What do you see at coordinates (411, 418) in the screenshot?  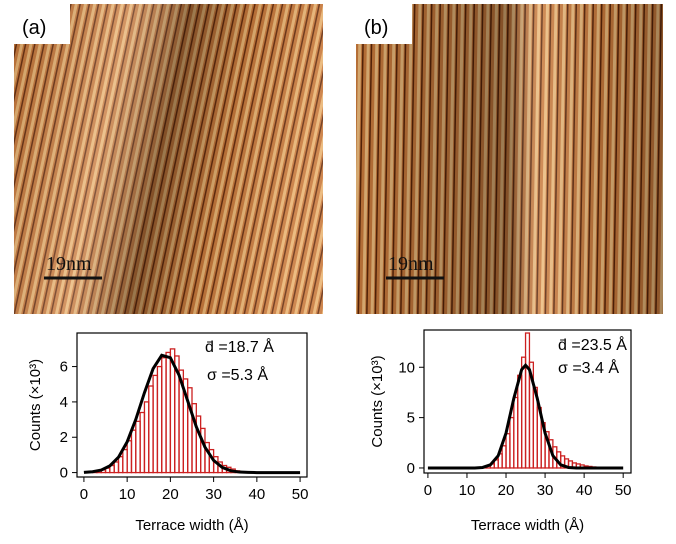 I see `y-tick-label: 5` at bounding box center [411, 418].